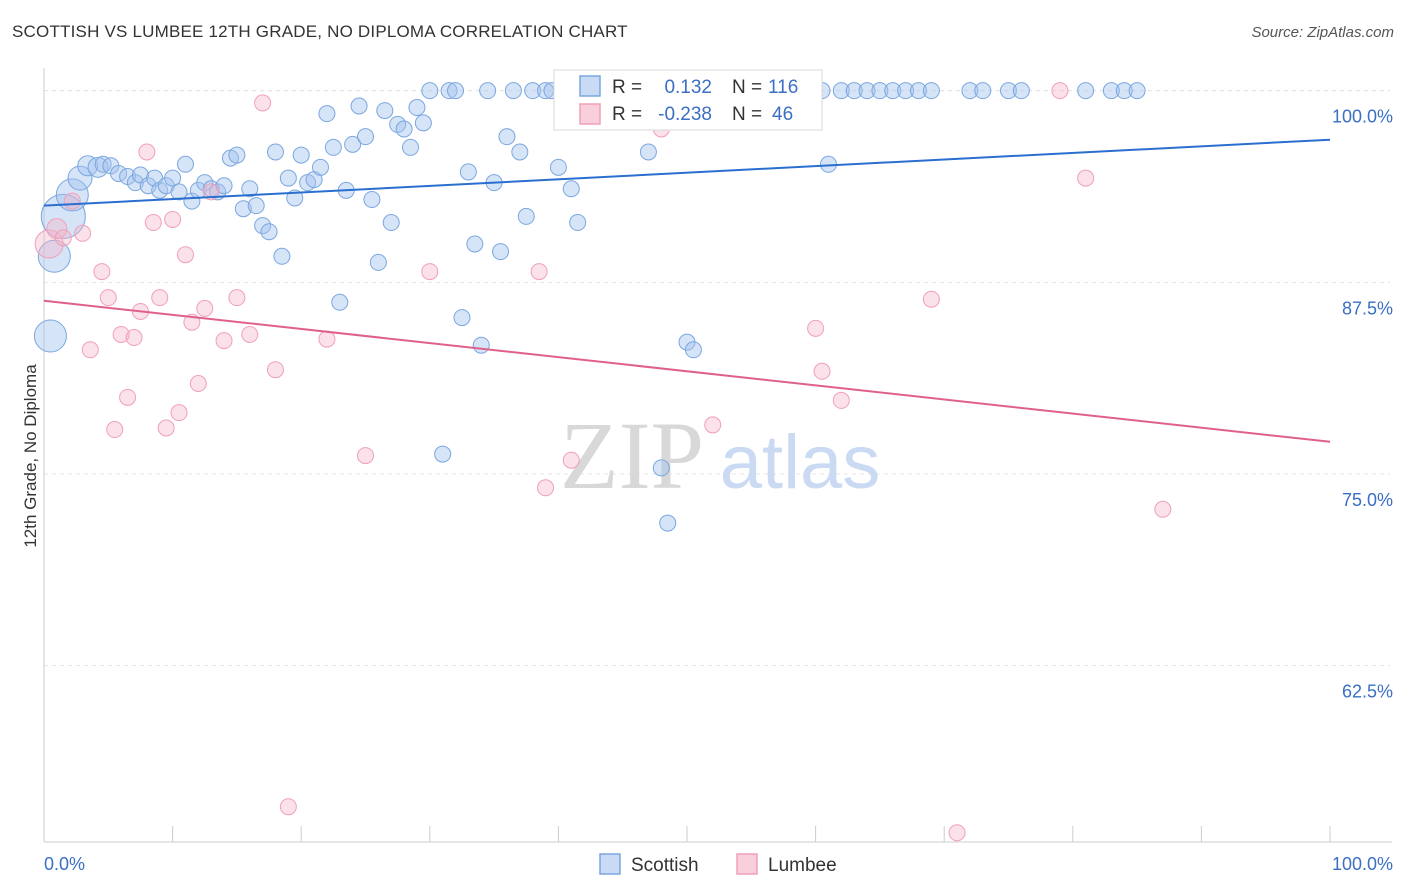 This screenshot has height=892, width=1406. Describe the element at coordinates (665, 865) in the screenshot. I see `legend-label-scottish: Scottish` at that location.